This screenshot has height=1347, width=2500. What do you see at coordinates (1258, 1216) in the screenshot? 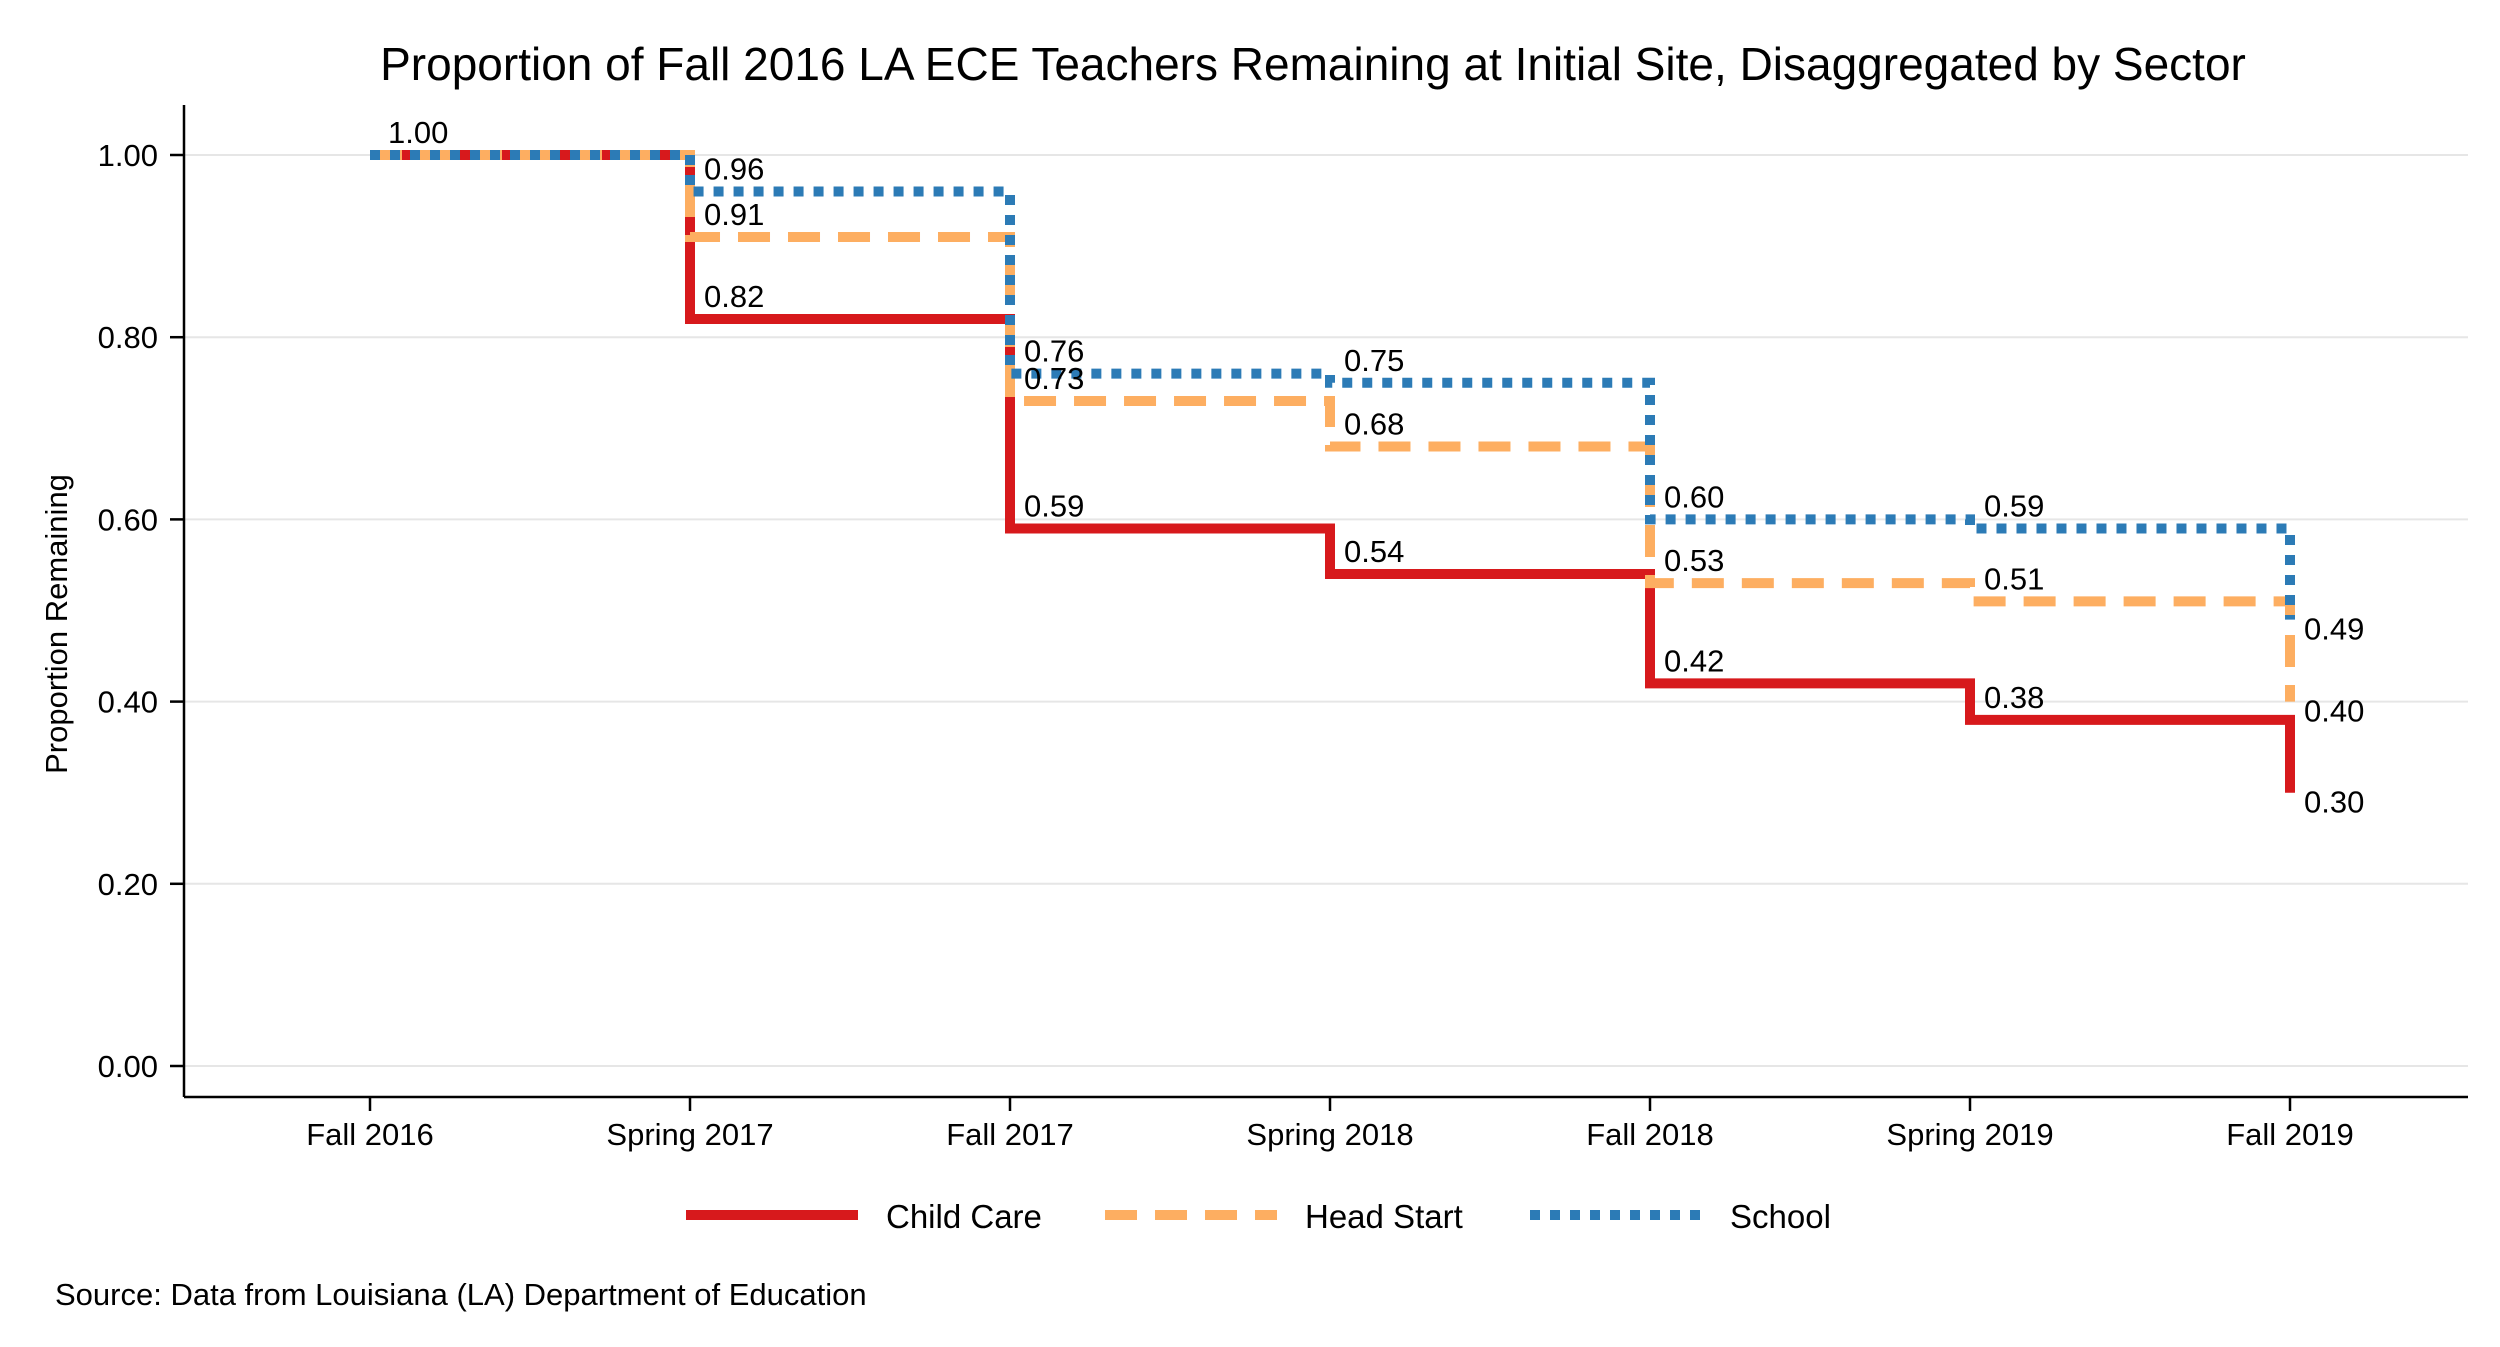
I see `legend: Child Care Head Start School` at bounding box center [1258, 1216].